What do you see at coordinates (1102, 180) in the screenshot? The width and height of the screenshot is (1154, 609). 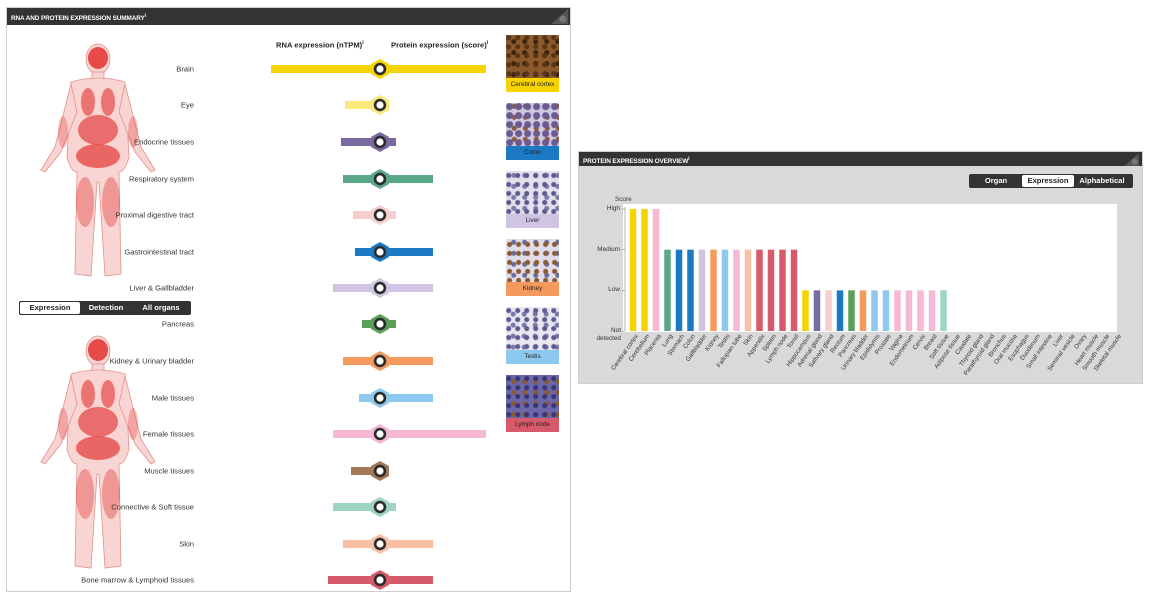 I see `sort-alphabetical-button: Alphabetical` at bounding box center [1102, 180].